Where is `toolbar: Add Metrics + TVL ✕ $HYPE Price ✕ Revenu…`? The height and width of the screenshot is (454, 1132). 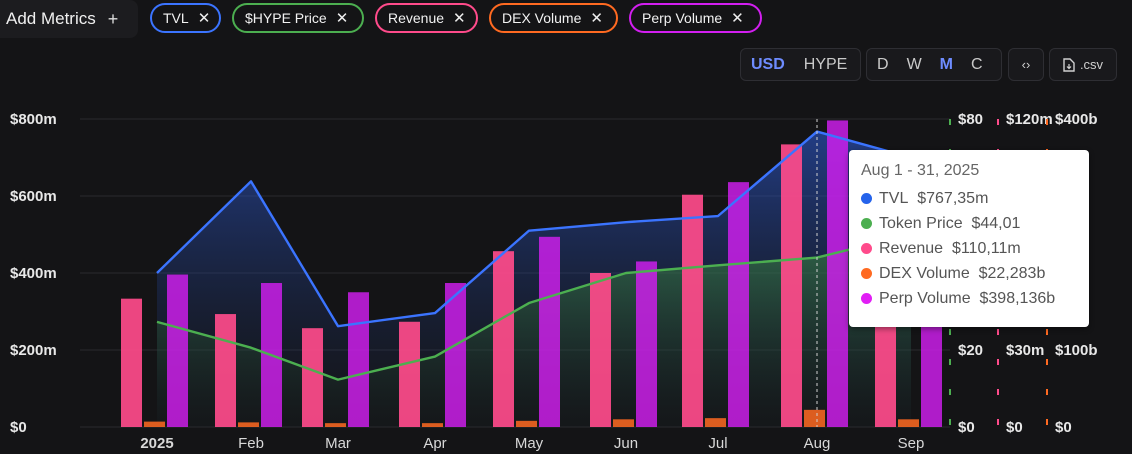 toolbar: Add Metrics + TVL ✕ $HYPE Price ✕ Revenu… is located at coordinates (566, 19).